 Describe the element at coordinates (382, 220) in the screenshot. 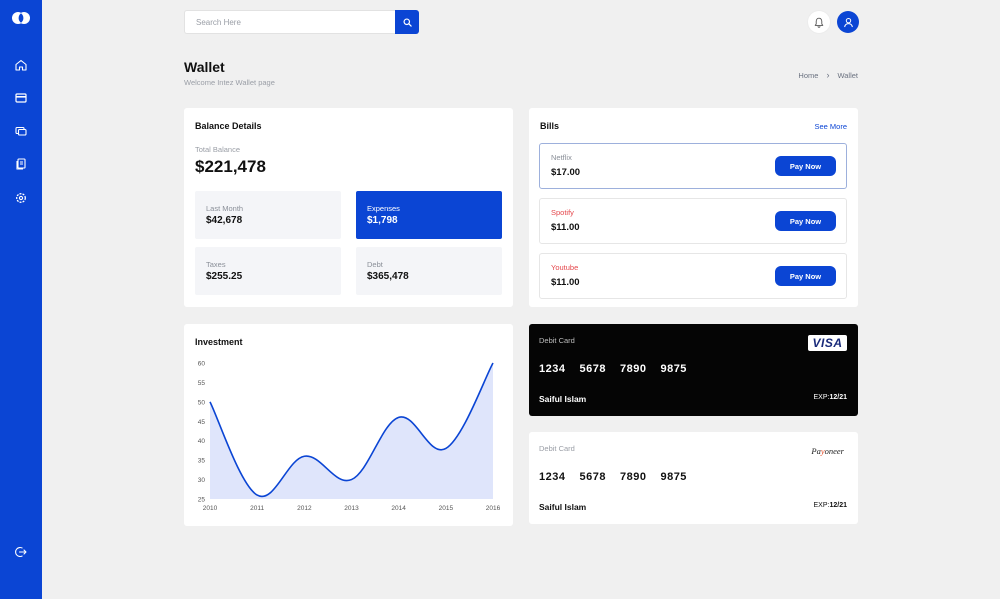

I see `stat-value: $1,798` at that location.